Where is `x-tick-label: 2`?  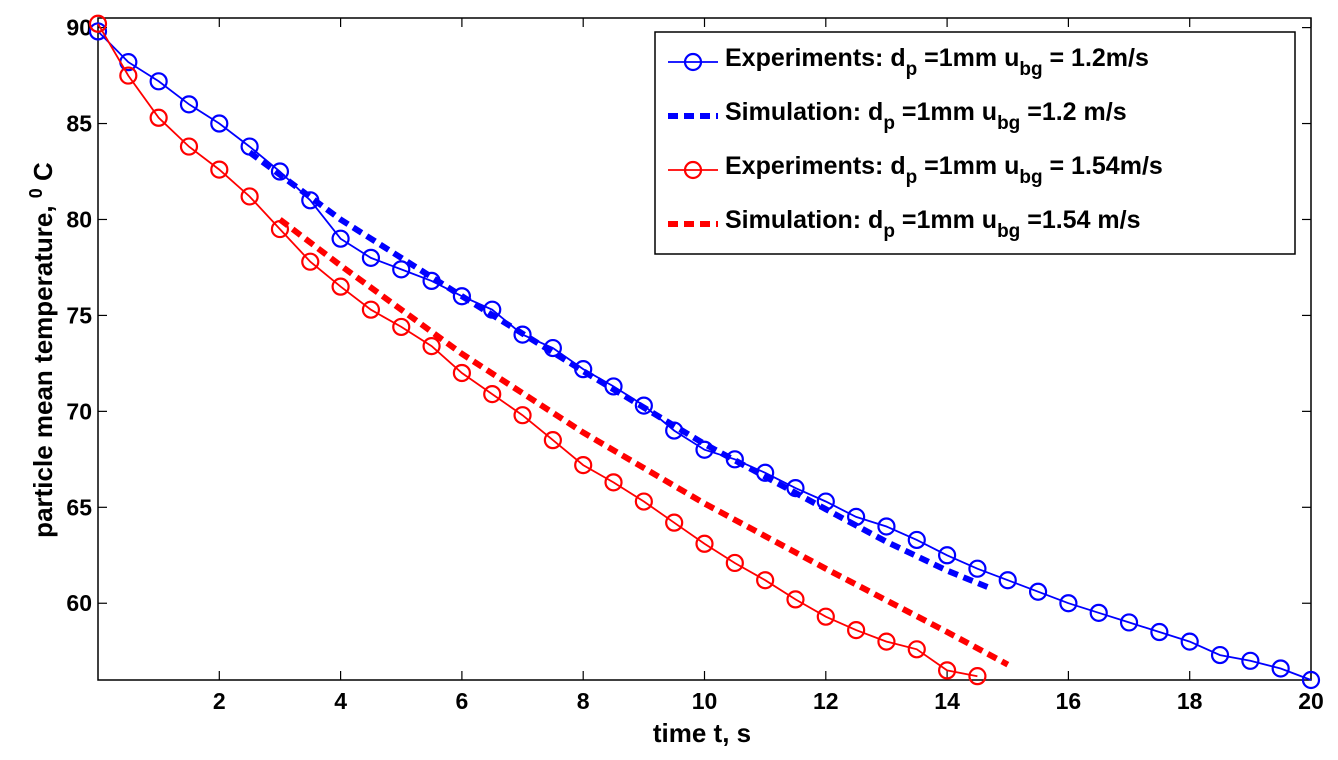 x-tick-label: 2 is located at coordinates (219, 701).